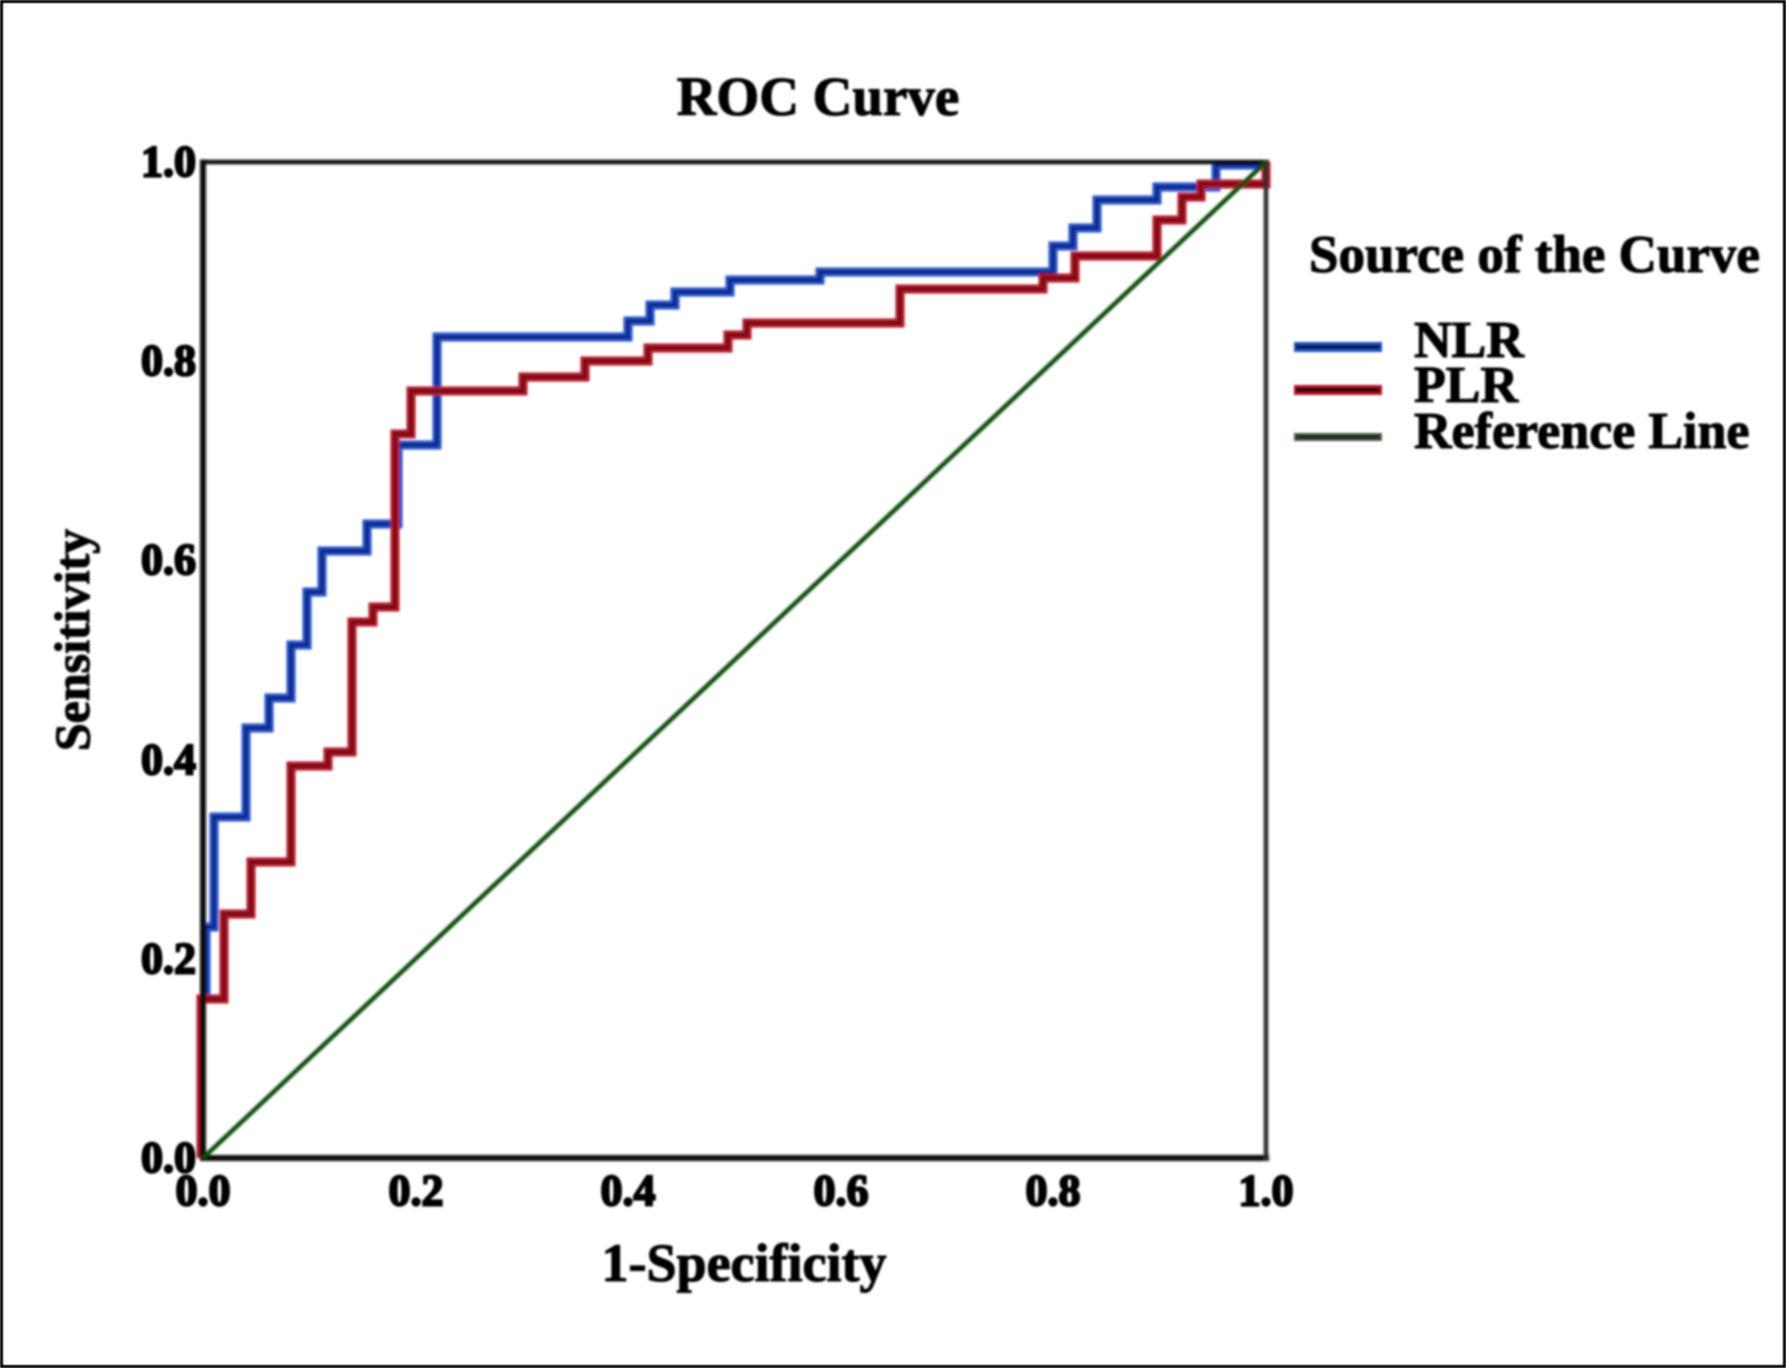 Image resolution: width=1786 pixels, height=1368 pixels. I want to click on svg-text: Source of the Curve, so click(1534, 255).